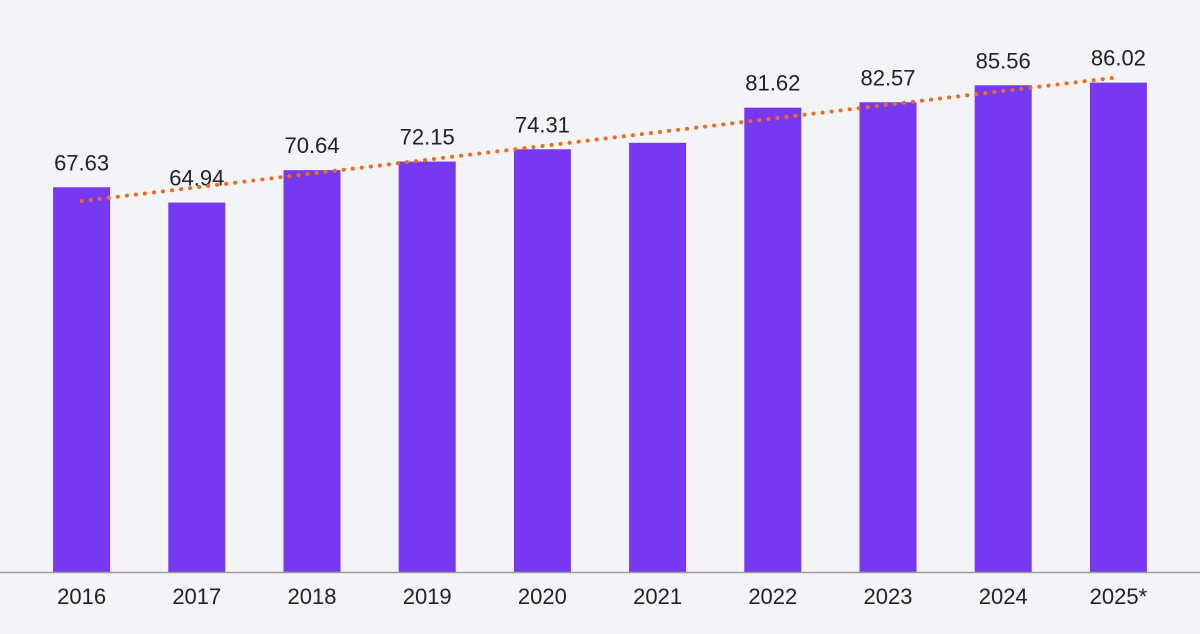 The width and height of the screenshot is (1200, 634). What do you see at coordinates (1118, 327) in the screenshot?
I see `bar-2025*` at bounding box center [1118, 327].